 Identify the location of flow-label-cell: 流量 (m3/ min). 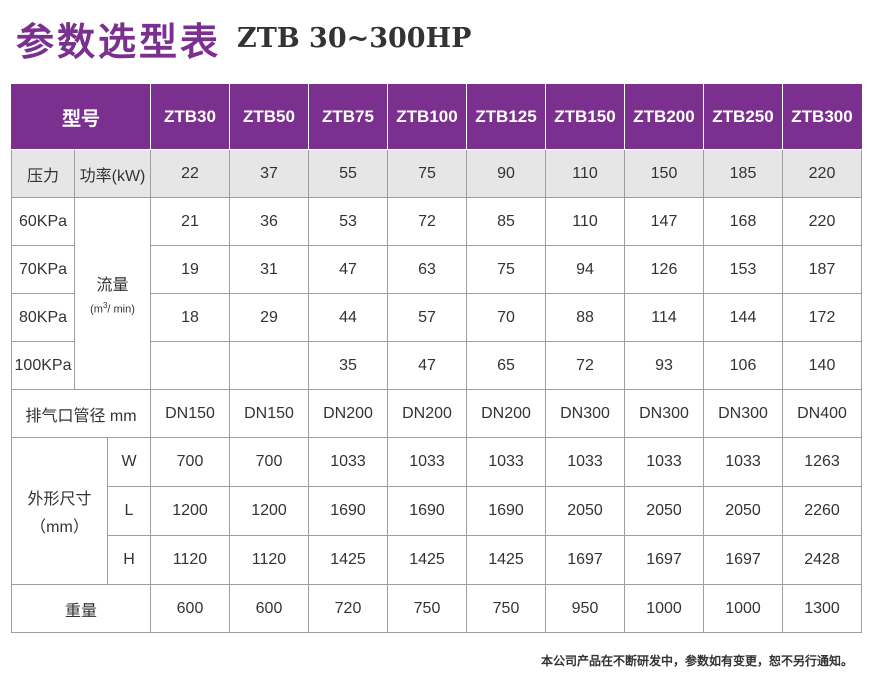
(112, 293).